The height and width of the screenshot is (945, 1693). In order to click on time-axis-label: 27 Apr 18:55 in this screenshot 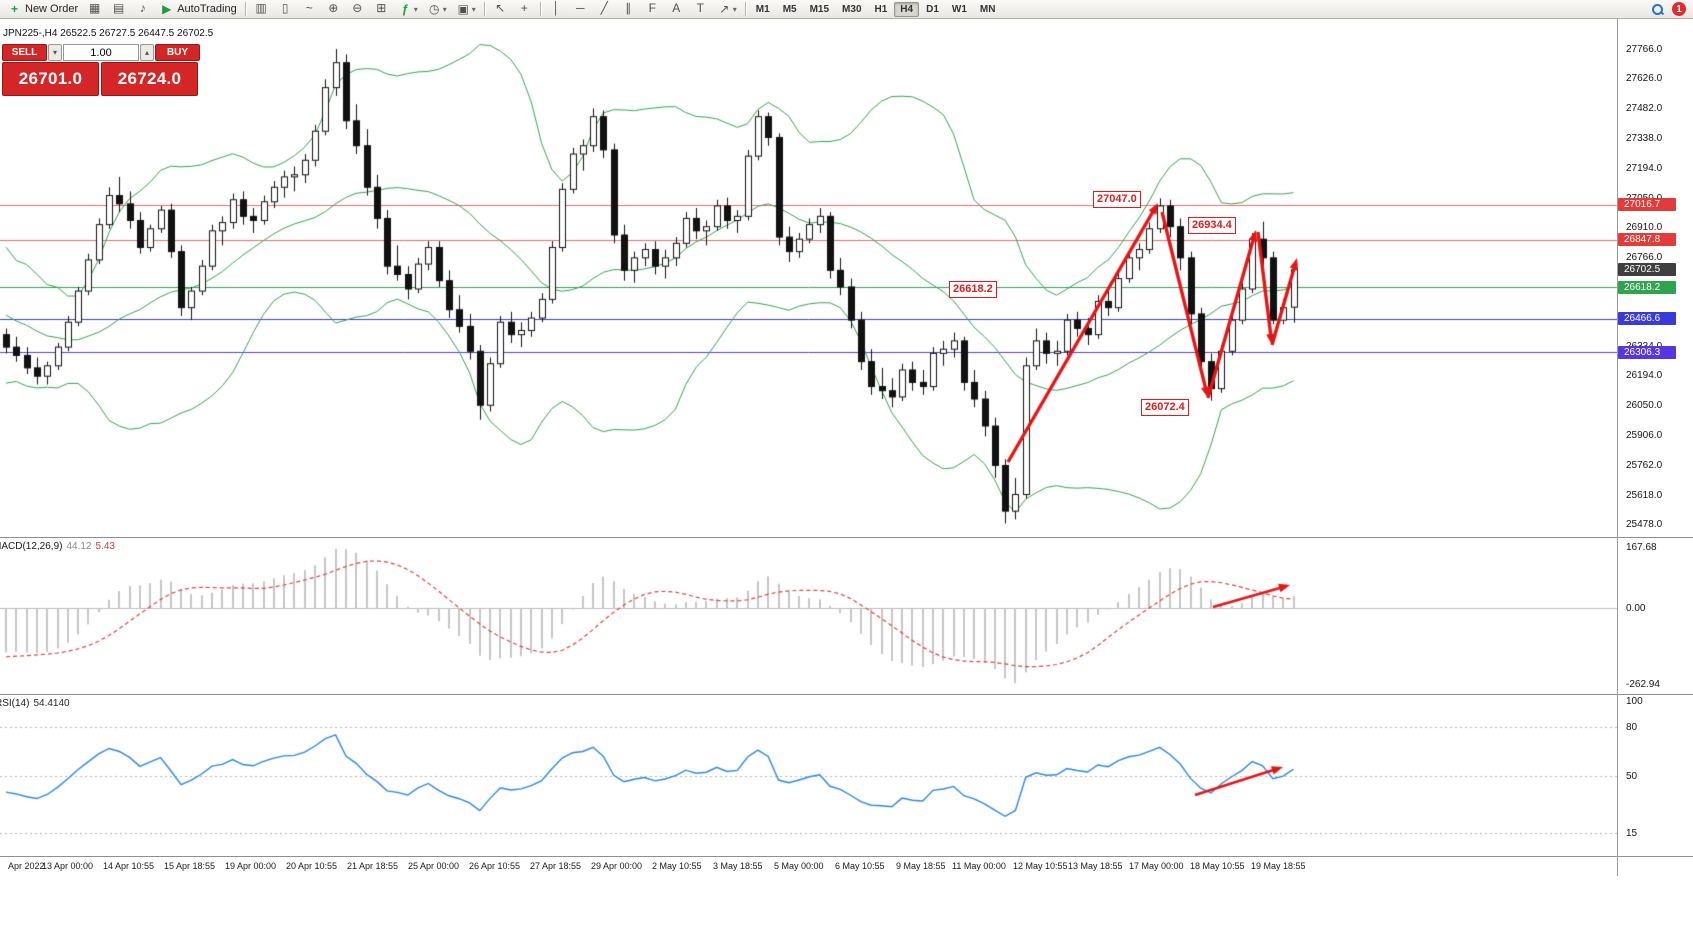, I will do `click(556, 866)`.